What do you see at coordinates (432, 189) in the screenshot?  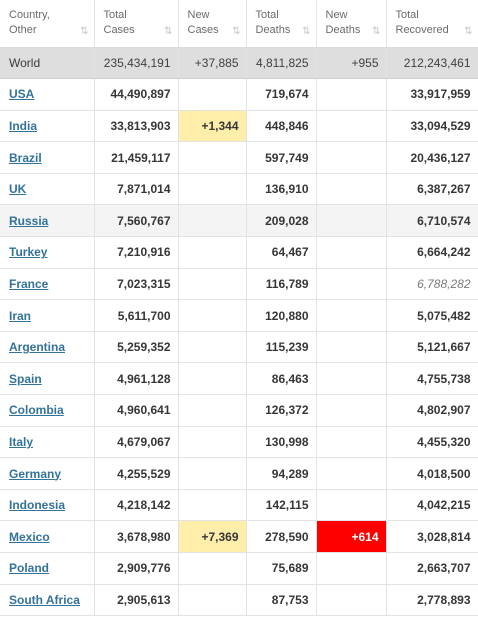 I see `total-recovered-cell: 6,387,267` at bounding box center [432, 189].